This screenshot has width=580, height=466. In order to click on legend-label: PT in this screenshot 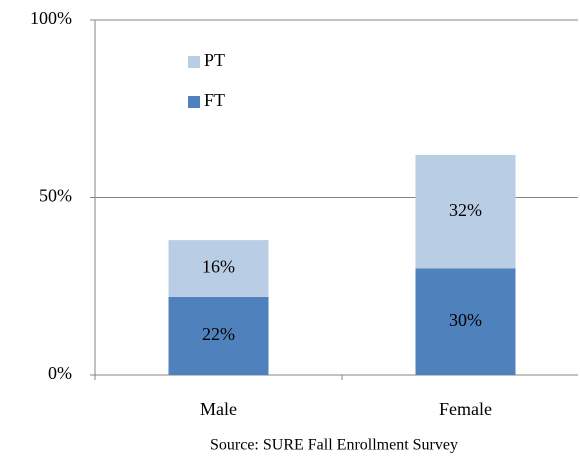, I will do `click(214, 60)`.